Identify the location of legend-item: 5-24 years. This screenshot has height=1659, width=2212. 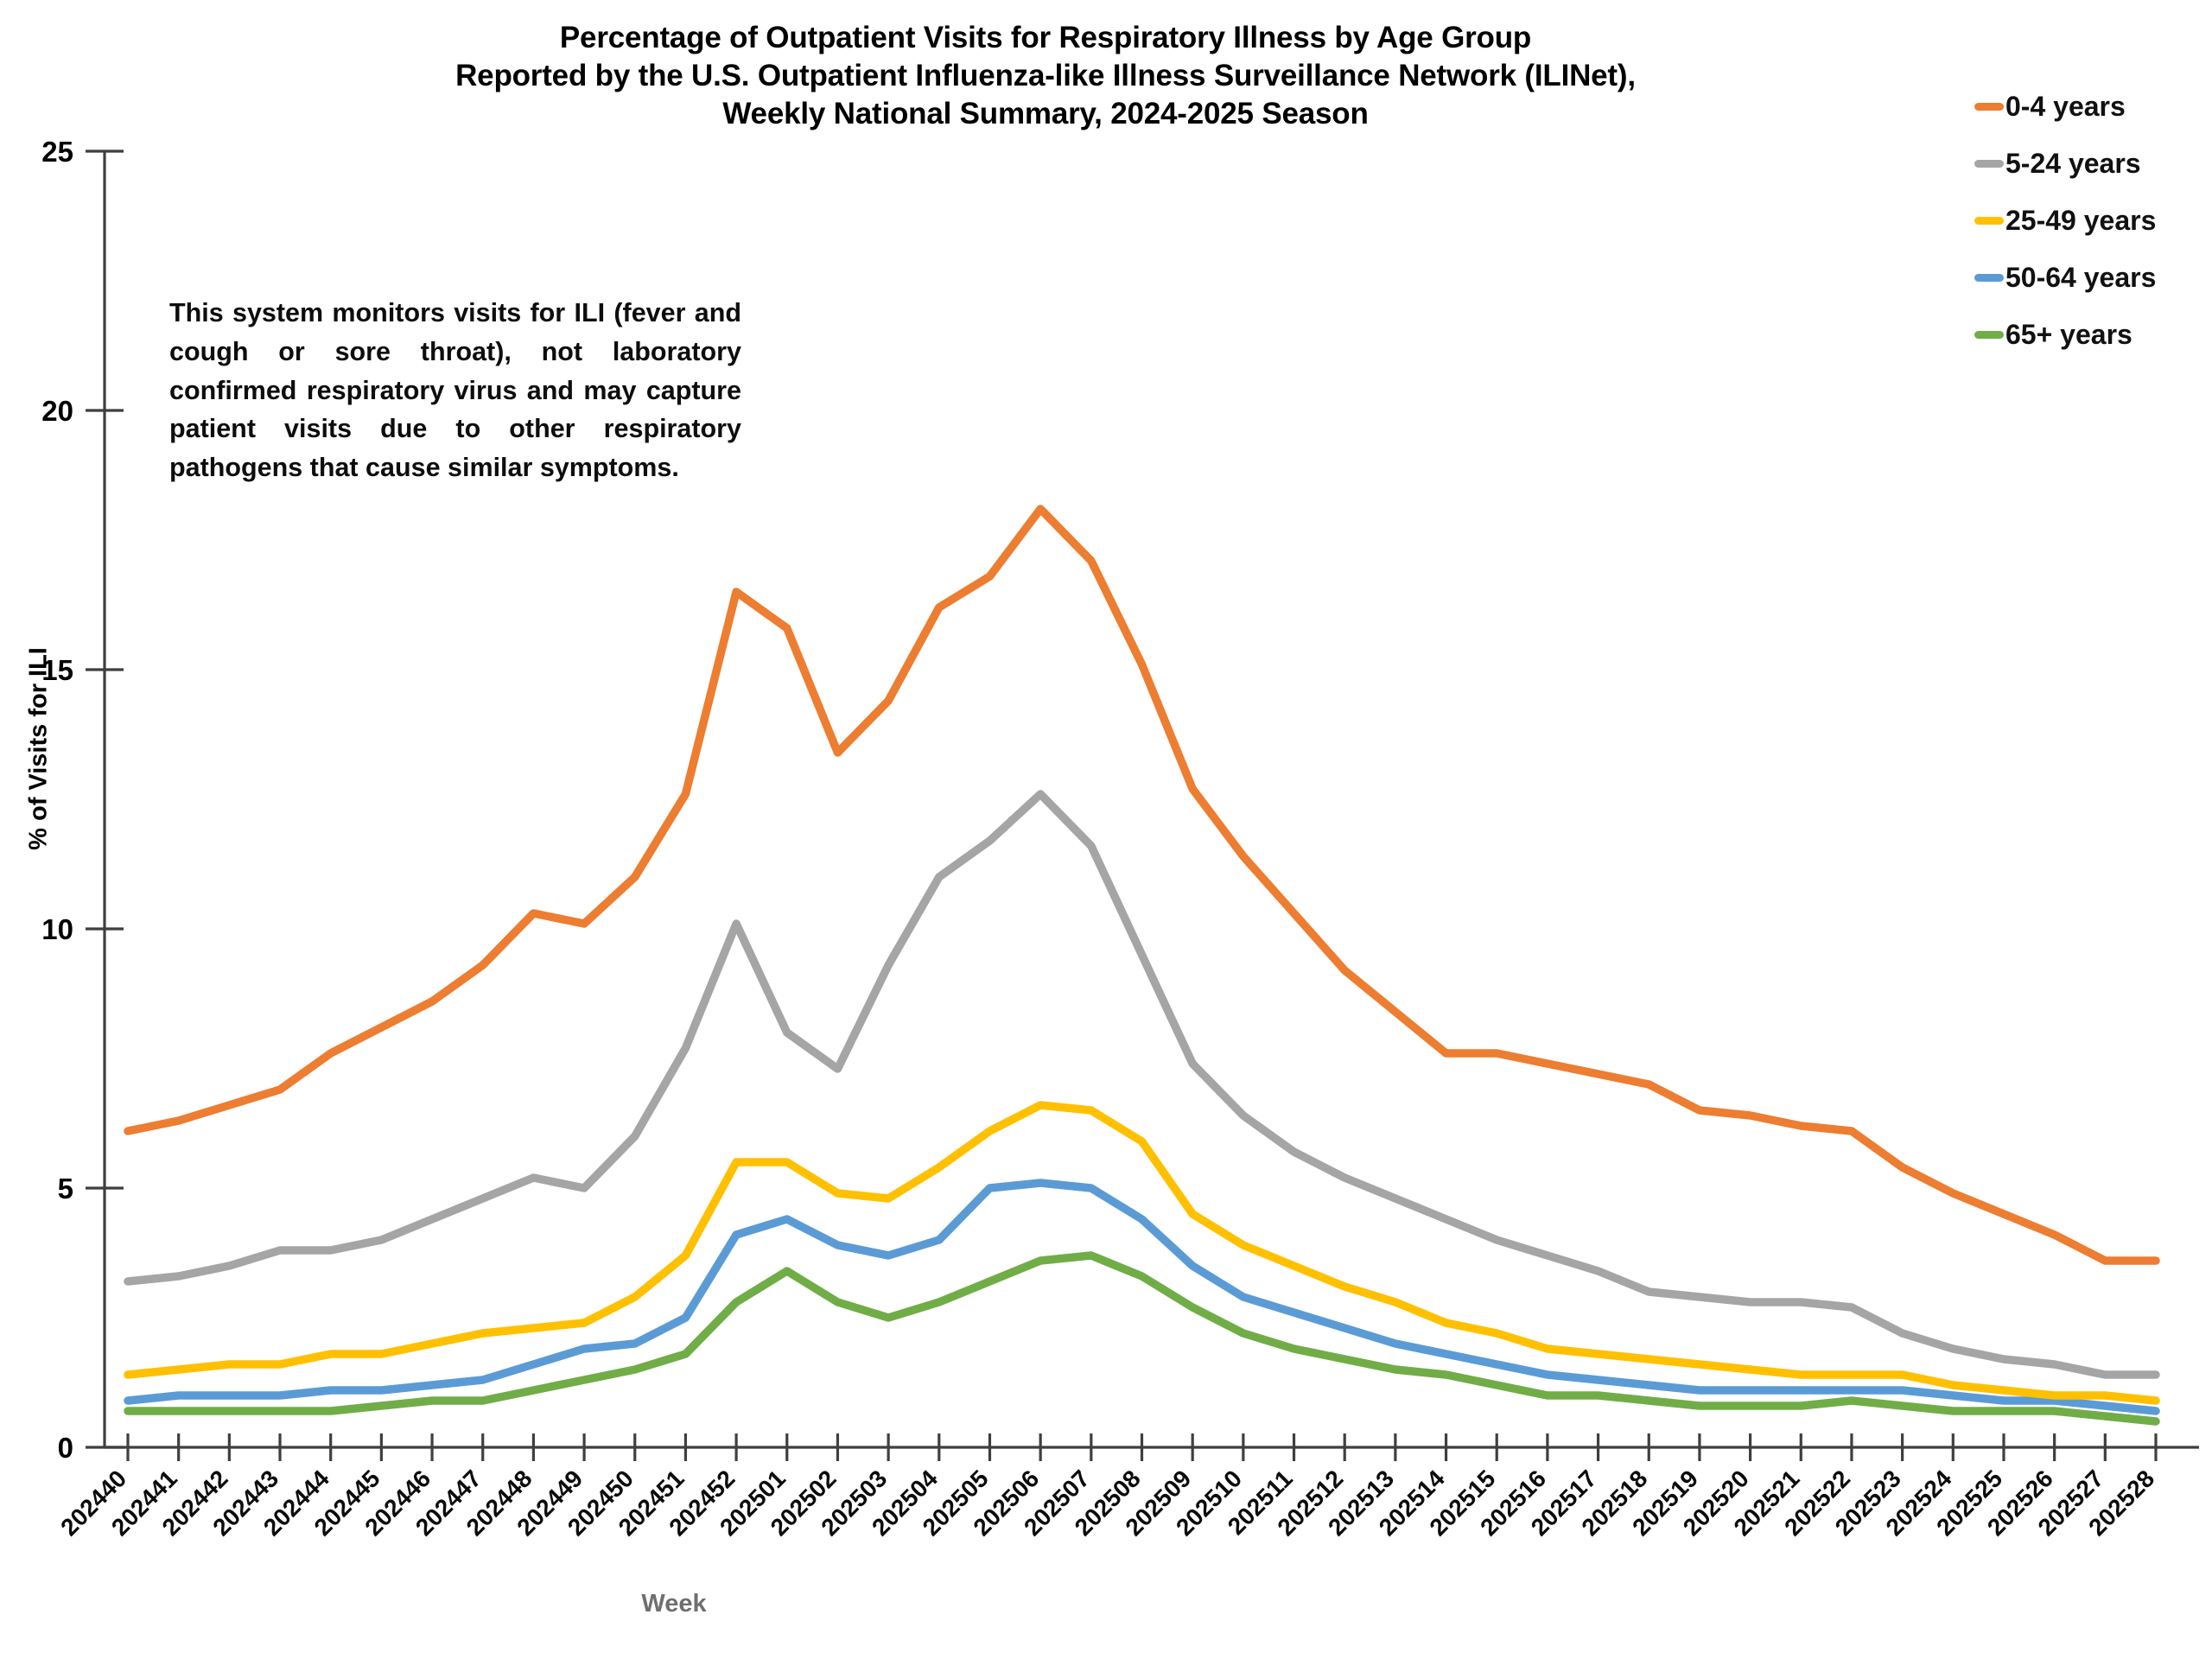
(2093, 163).